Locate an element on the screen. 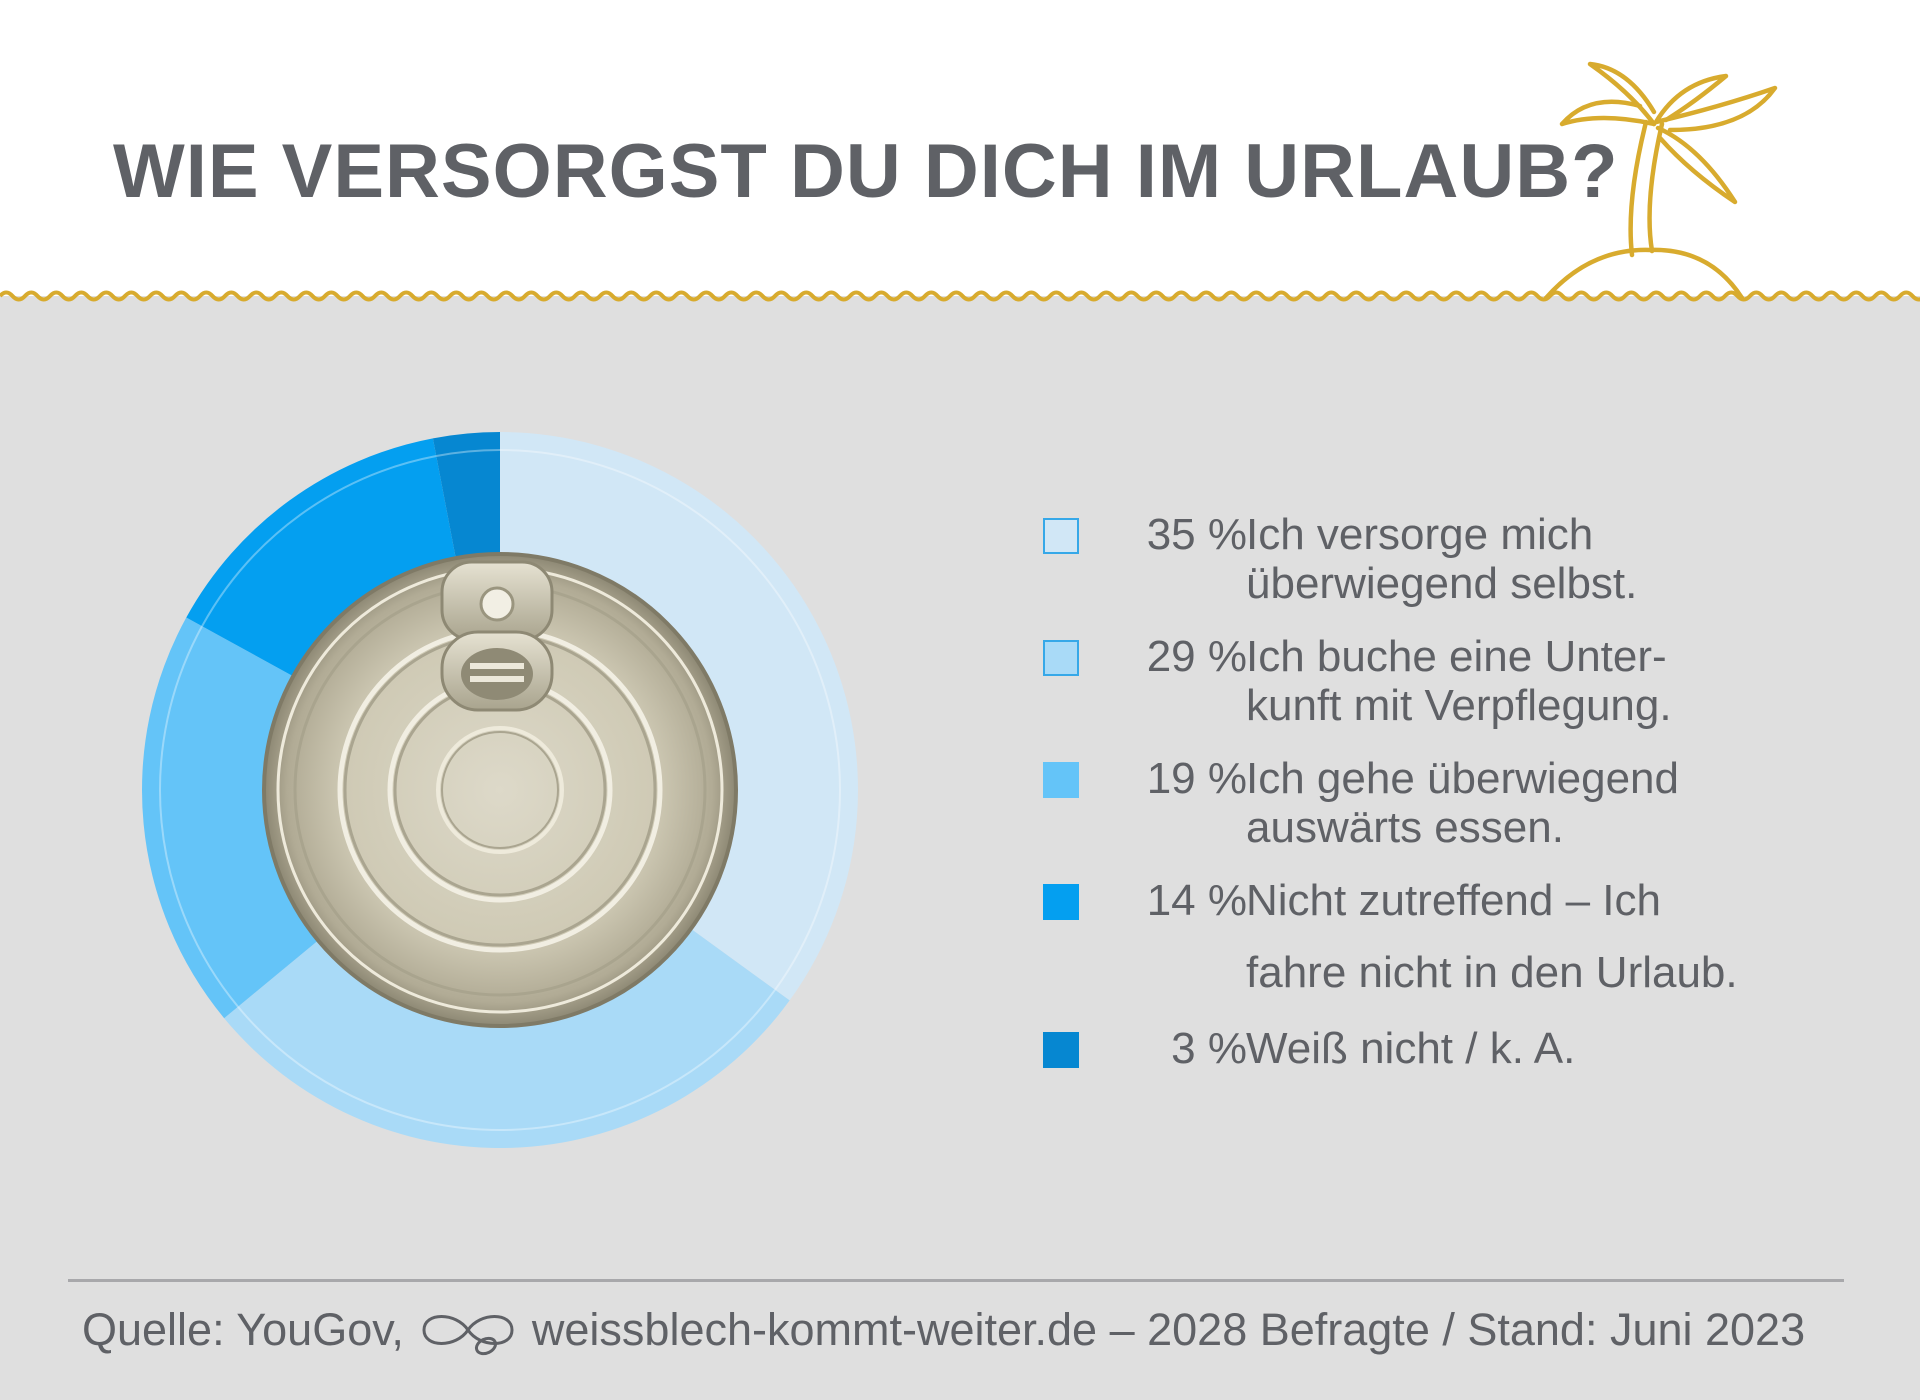 The height and width of the screenshot is (1400, 1920). legend-label: kunft mit Verpflegung. is located at coordinates (1459, 705).